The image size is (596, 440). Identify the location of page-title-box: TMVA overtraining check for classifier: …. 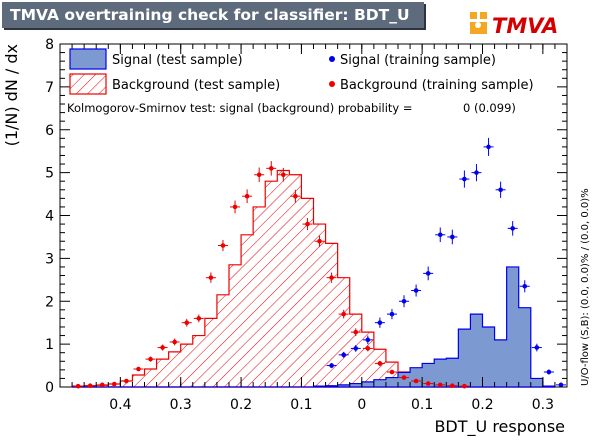
(213, 15).